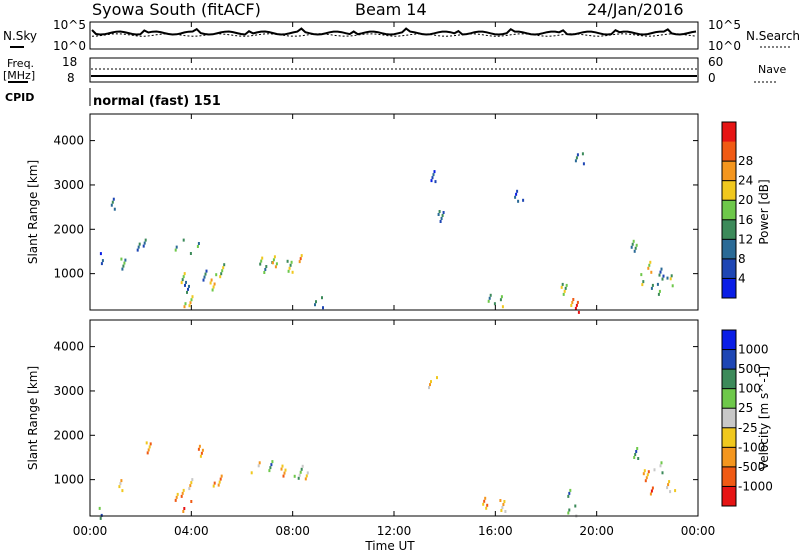  Describe the element at coordinates (68, 435) in the screenshot. I see `velocity-ytick: 2000` at that location.